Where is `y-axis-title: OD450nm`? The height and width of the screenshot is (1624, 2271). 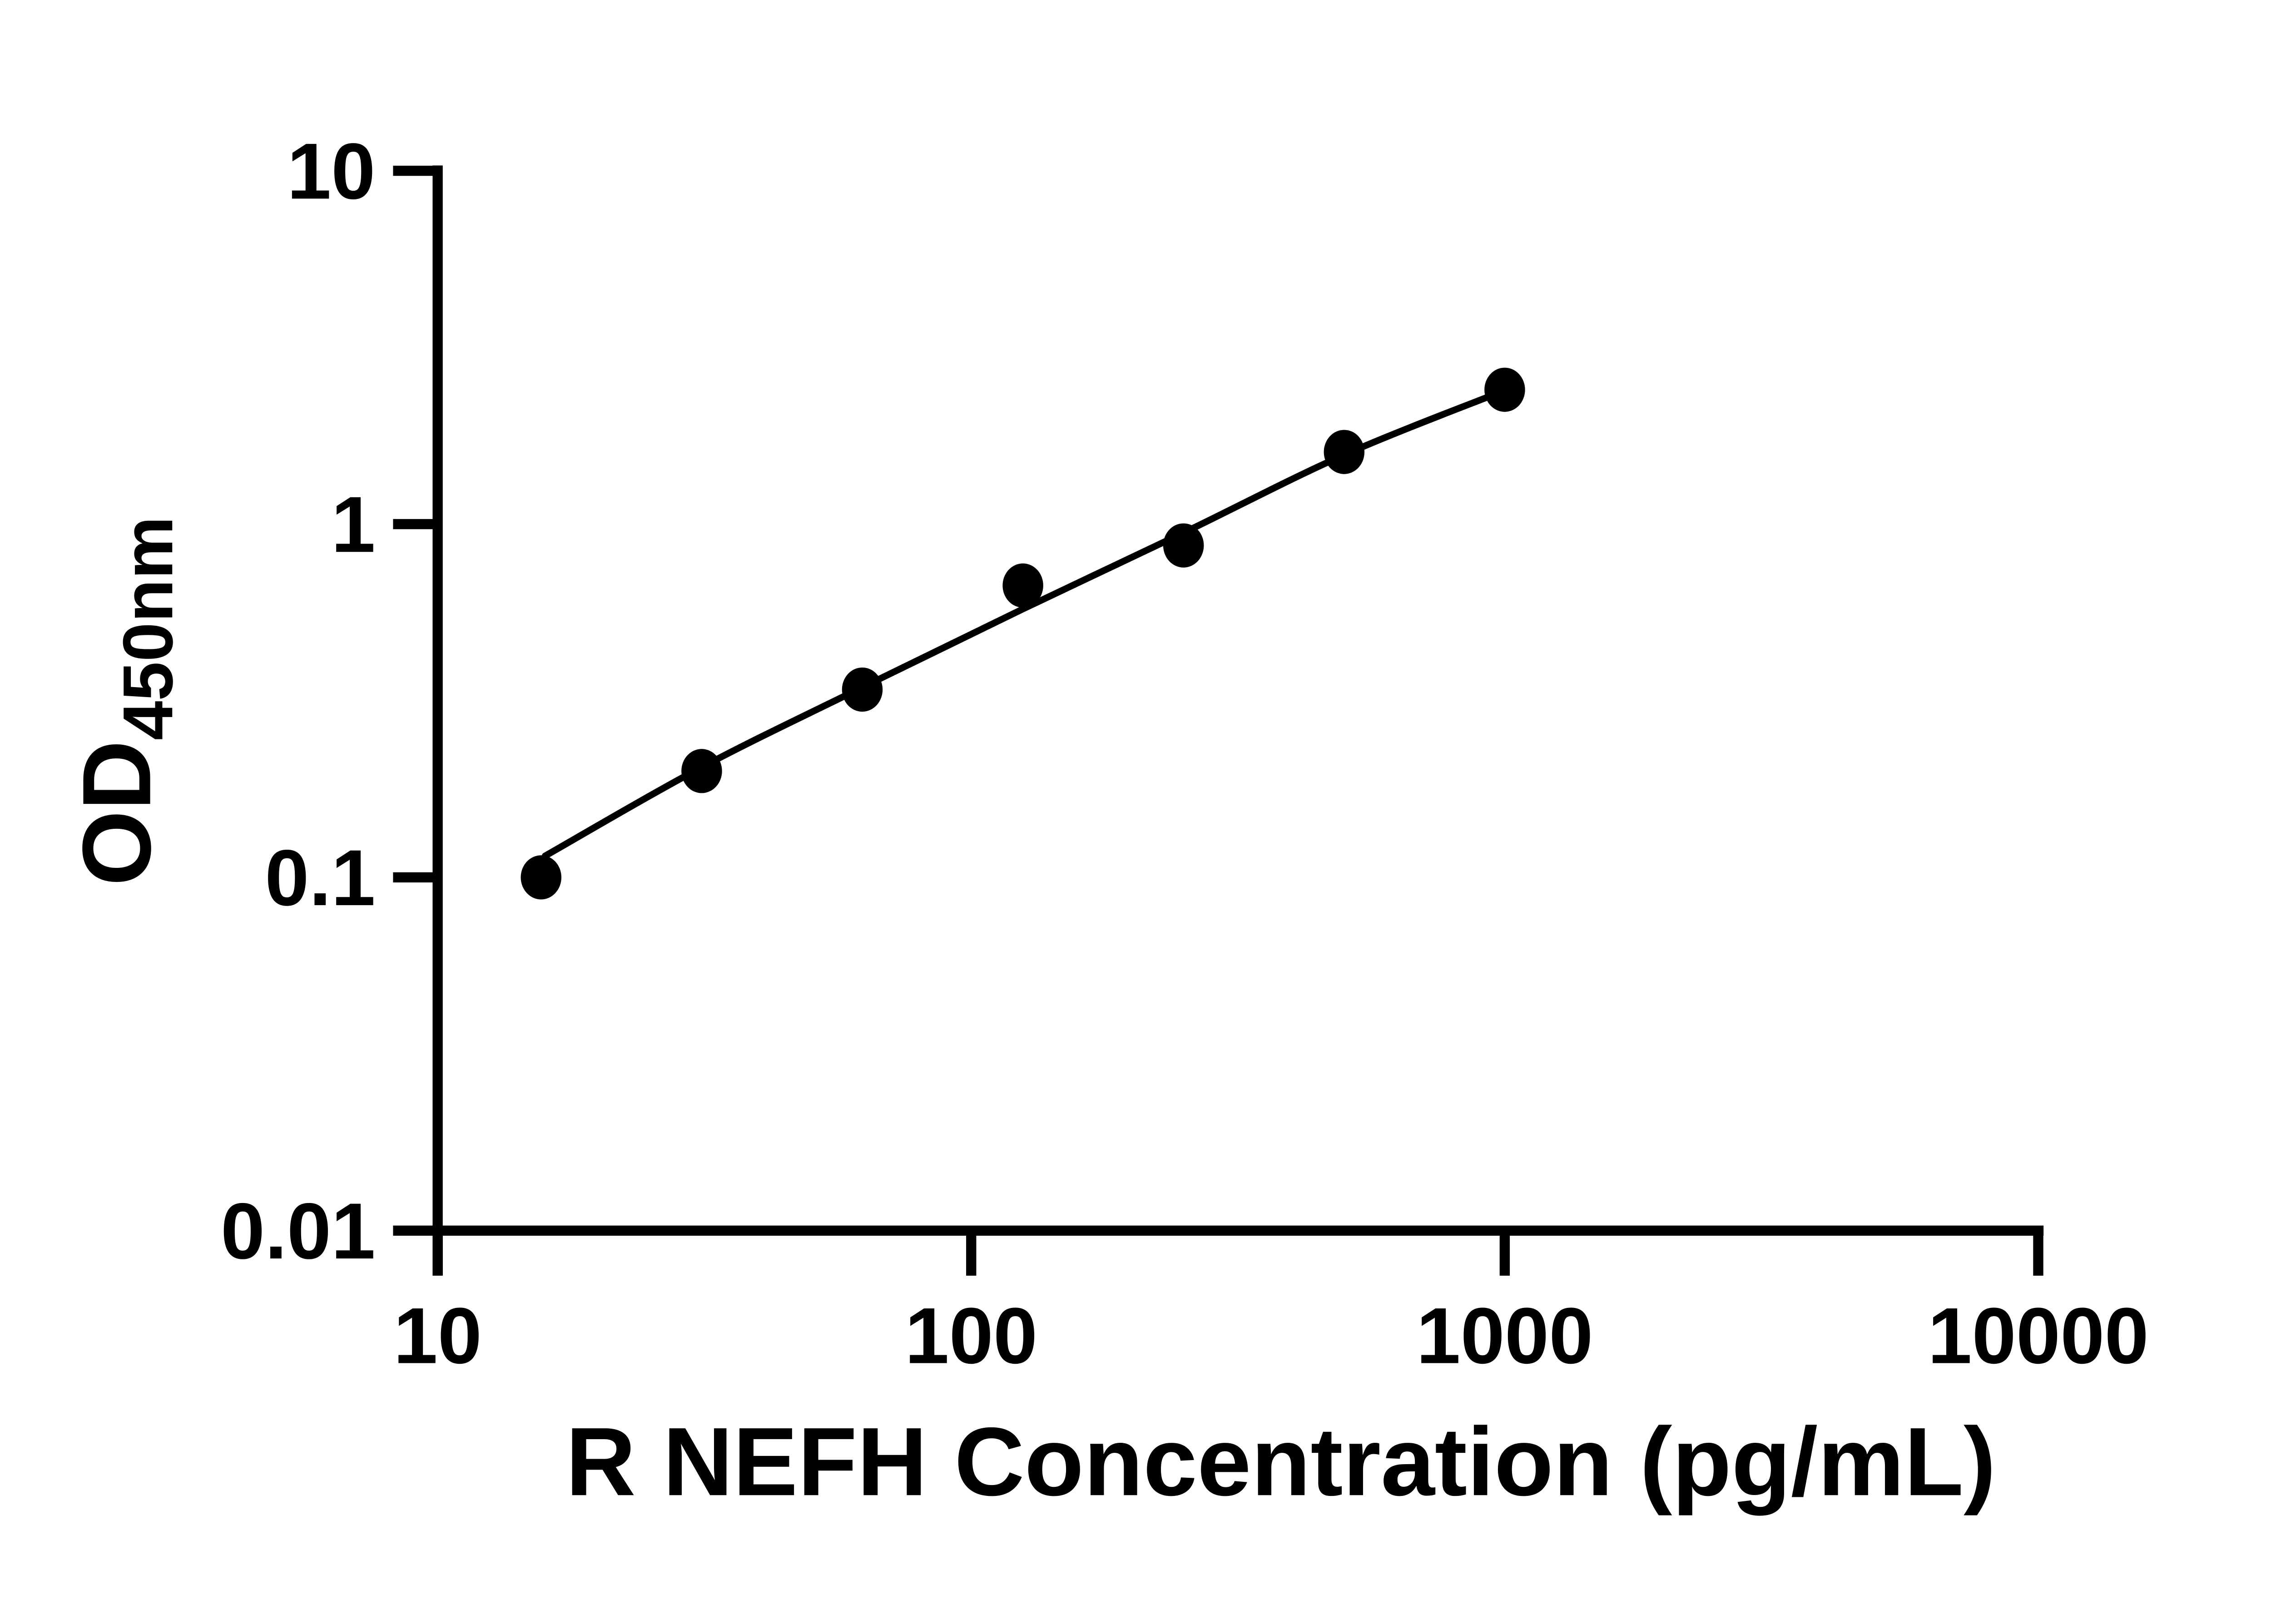 y-axis-title: OD450nm is located at coordinates (125, 701).